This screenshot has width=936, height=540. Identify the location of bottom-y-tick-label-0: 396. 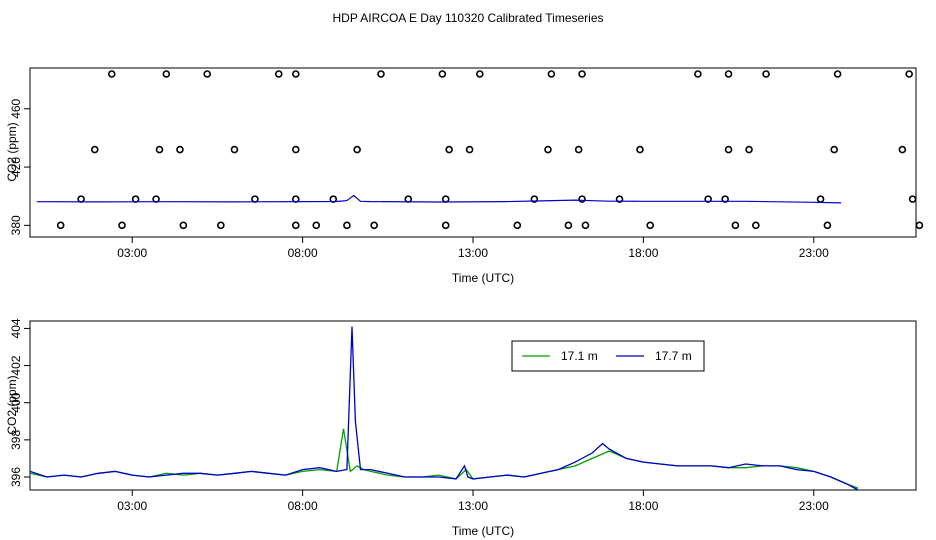
(16, 477).